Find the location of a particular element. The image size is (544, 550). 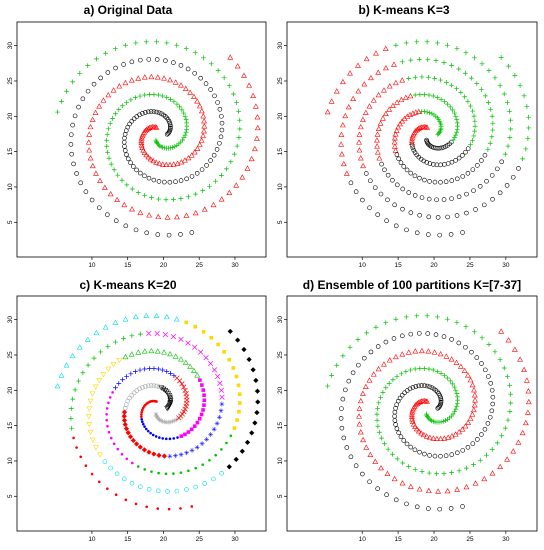

panel-b-title: b) K-means K=3 is located at coordinates (403, 10).